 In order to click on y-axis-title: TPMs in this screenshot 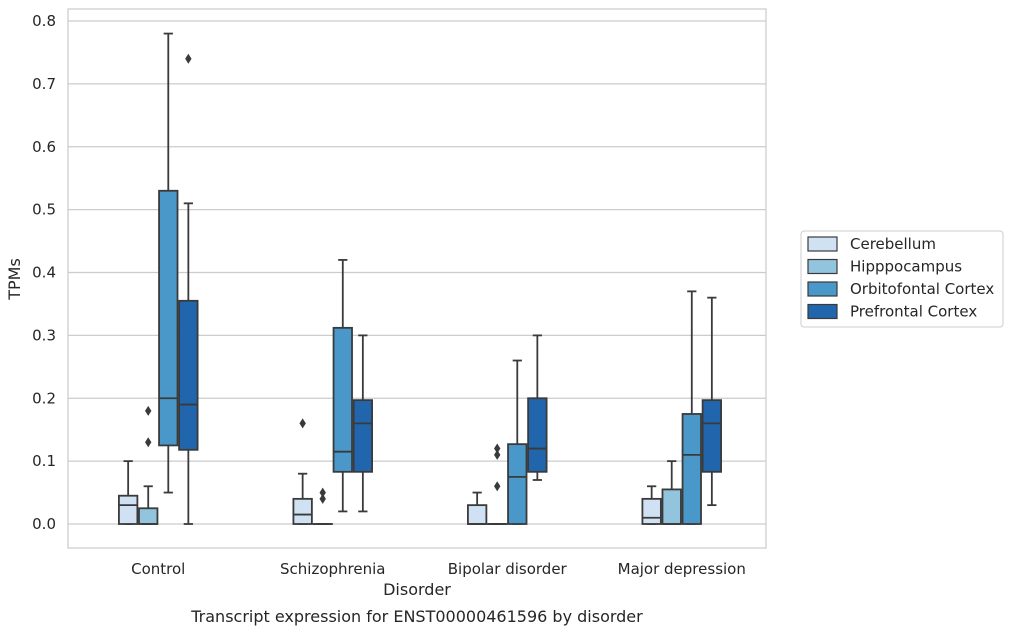, I will do `click(14, 279)`.